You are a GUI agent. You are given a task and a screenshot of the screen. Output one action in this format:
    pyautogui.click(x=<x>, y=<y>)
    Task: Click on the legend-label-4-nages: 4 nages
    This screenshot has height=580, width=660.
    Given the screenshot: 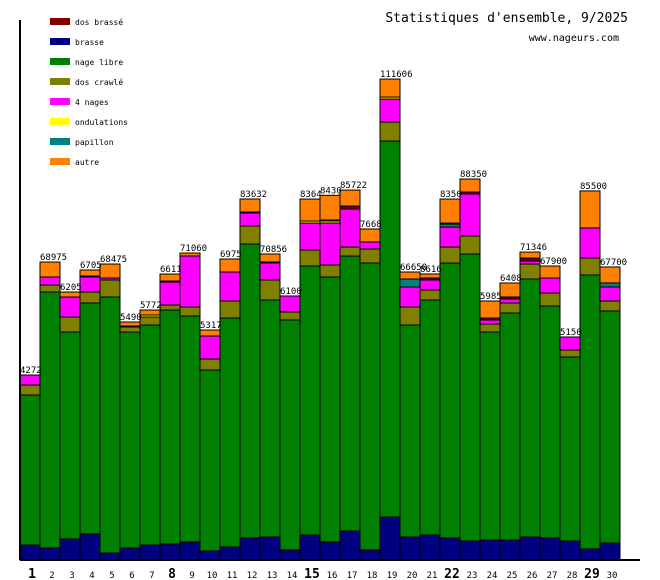 What is the action you would take?
    pyautogui.click(x=92, y=102)
    